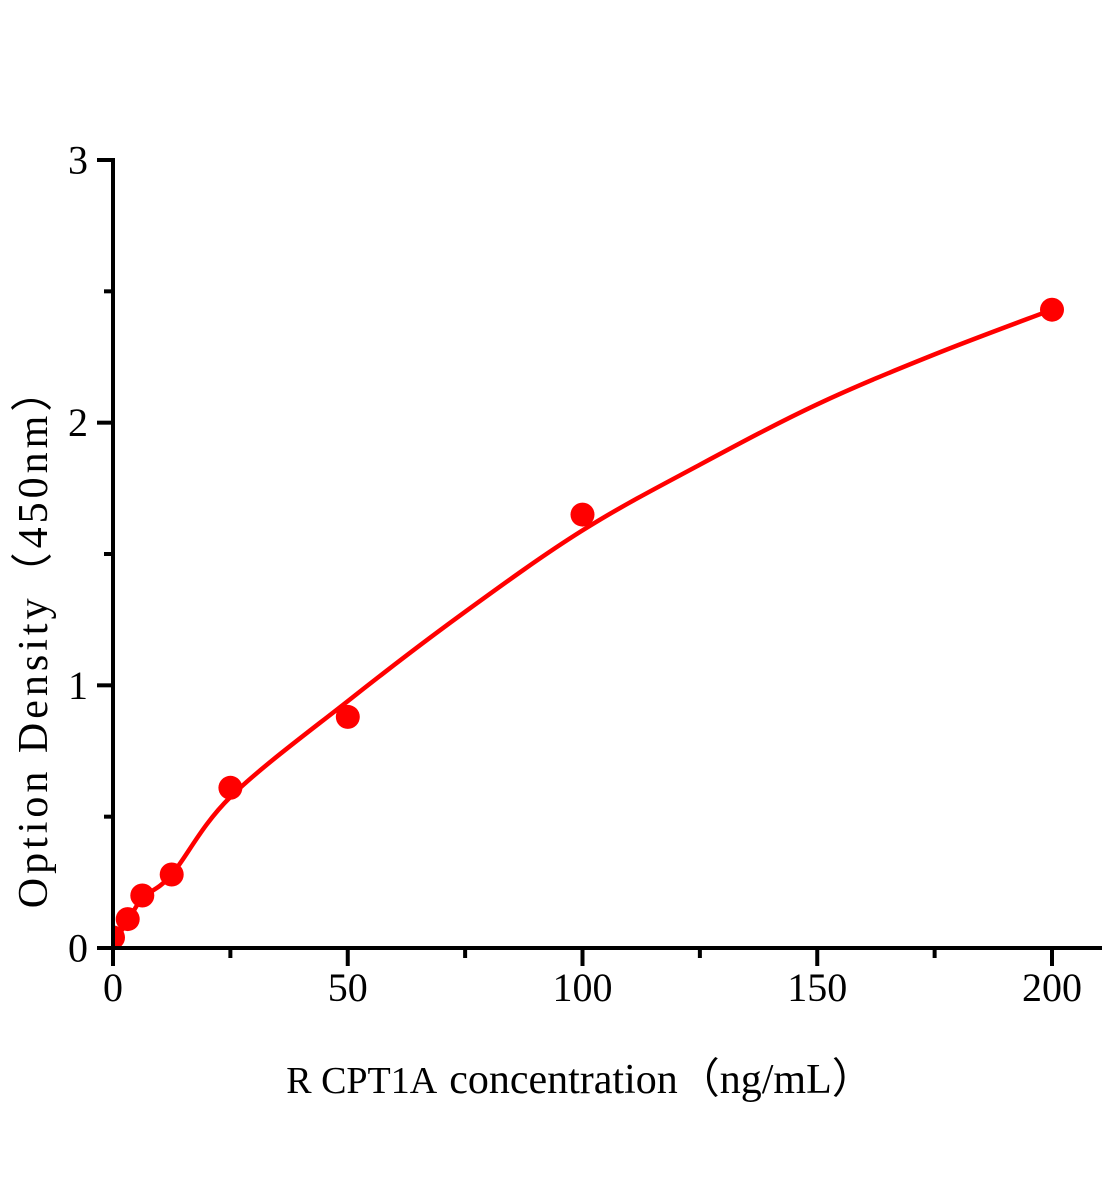  I want to click on y-tick-label: 1, so click(78, 685).